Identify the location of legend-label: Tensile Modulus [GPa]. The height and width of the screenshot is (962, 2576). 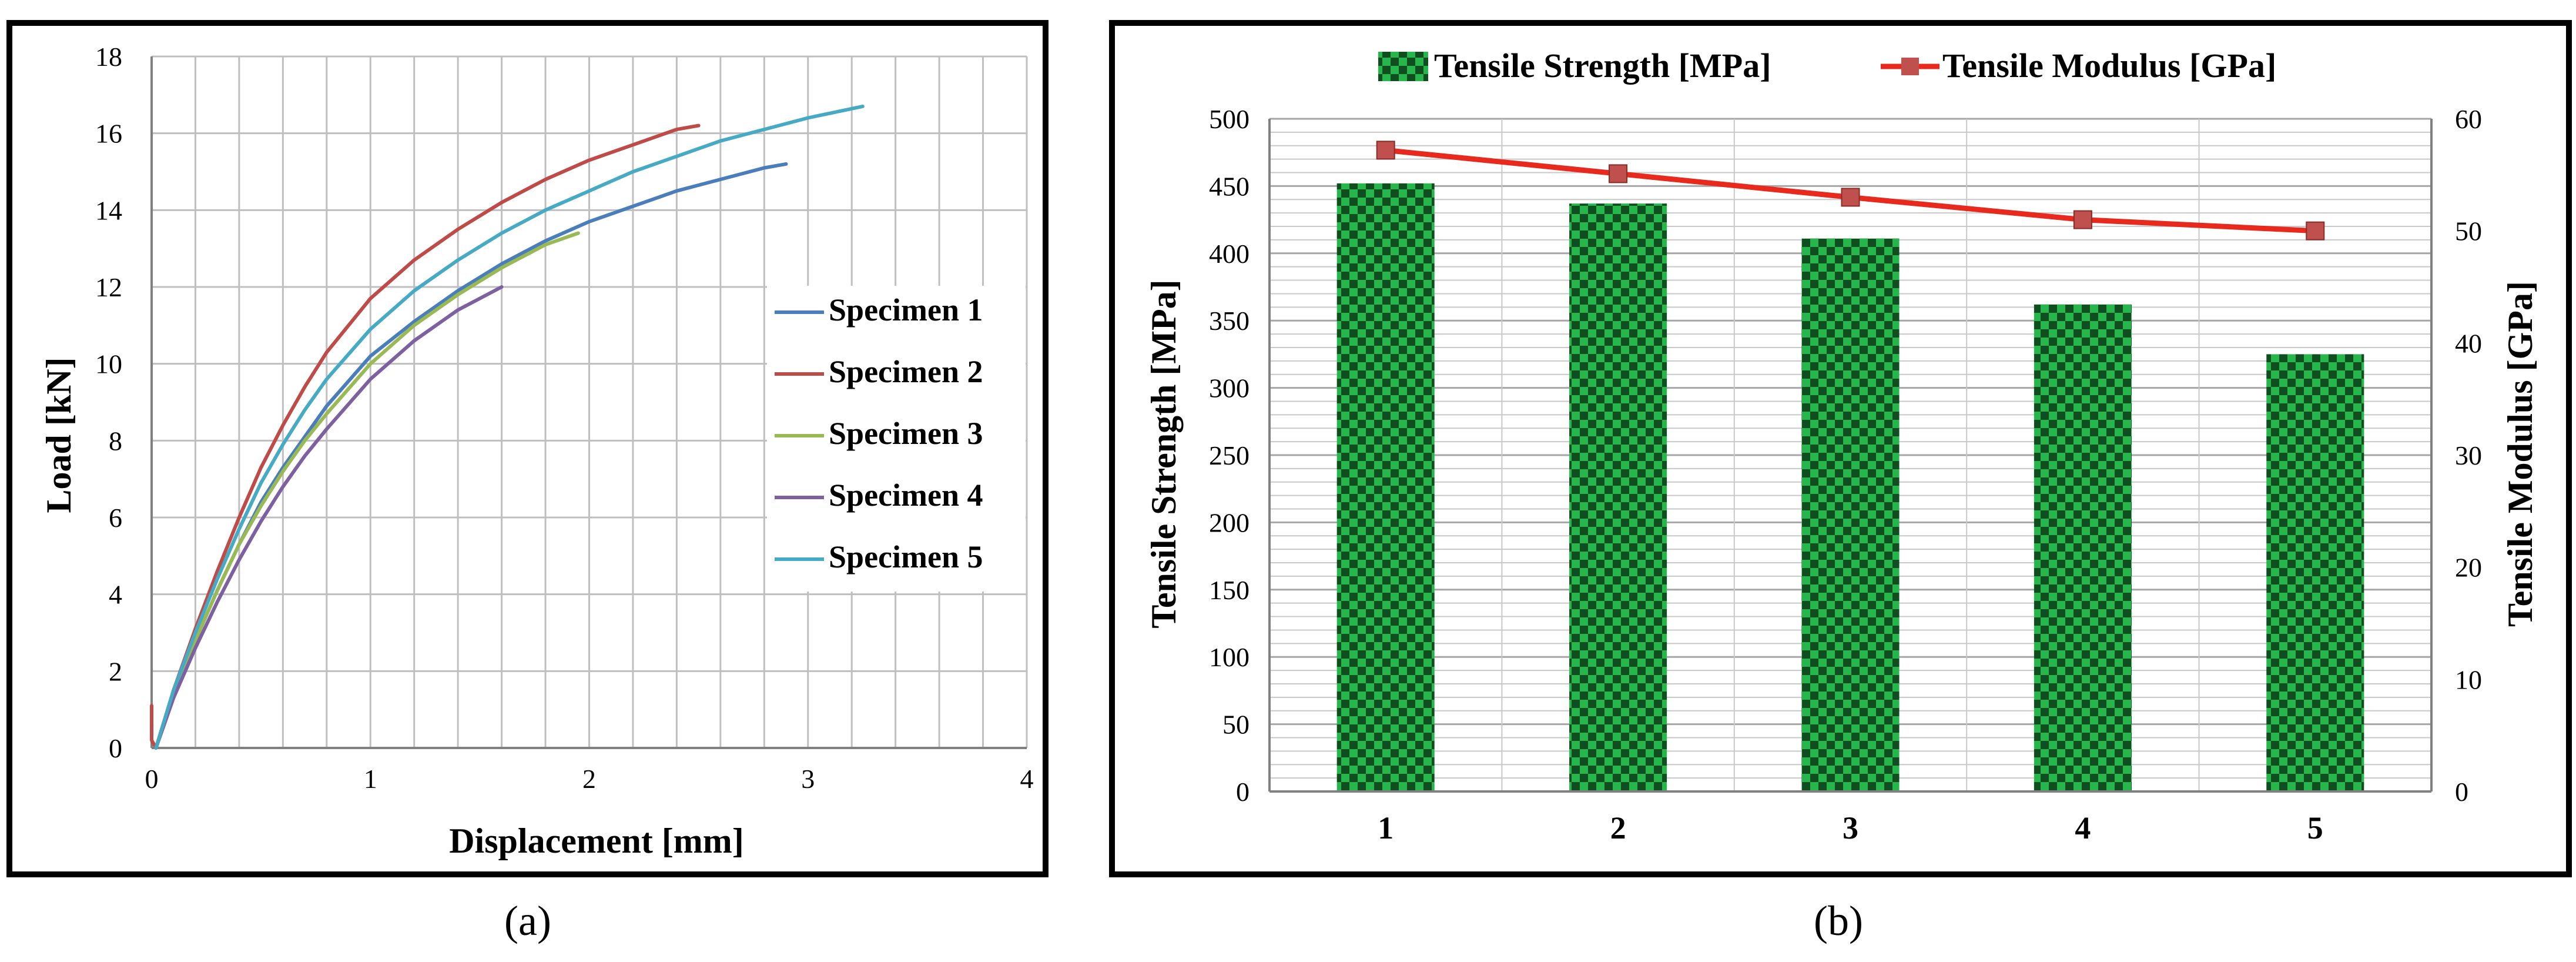
(2109, 65).